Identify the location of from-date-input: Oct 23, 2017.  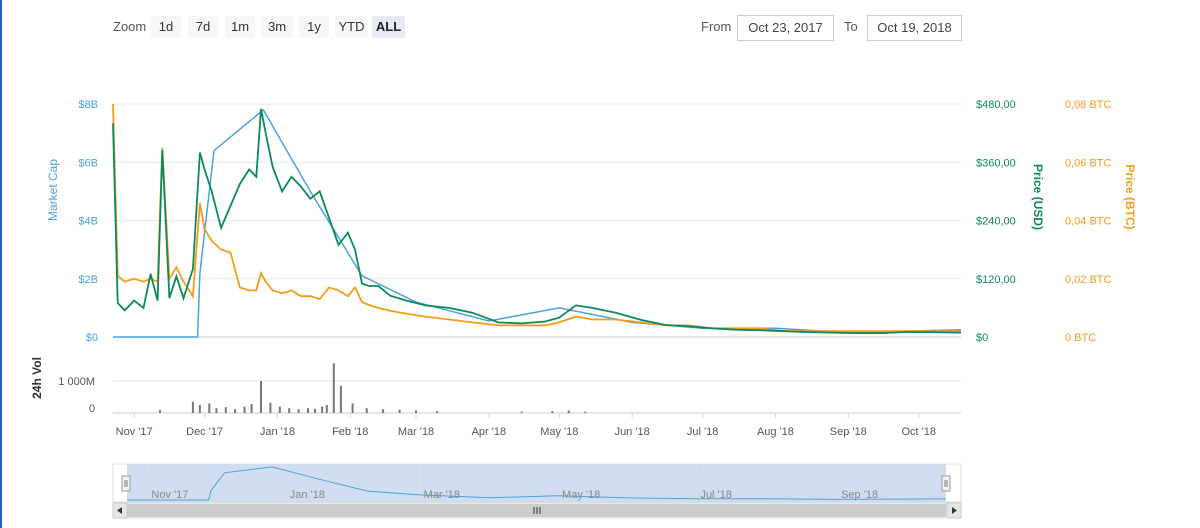
(785, 28).